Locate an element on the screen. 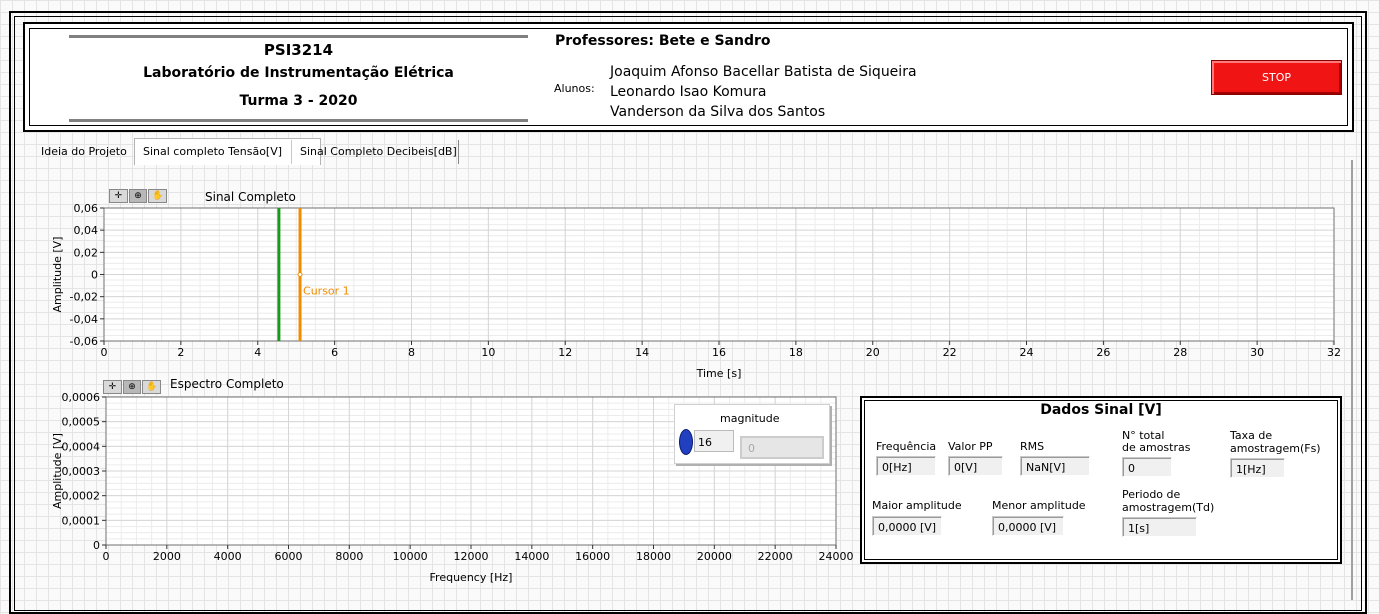 This screenshot has height=614, width=1379. graph1-palette: ✛ ⊕ ✋ is located at coordinates (138, 196).